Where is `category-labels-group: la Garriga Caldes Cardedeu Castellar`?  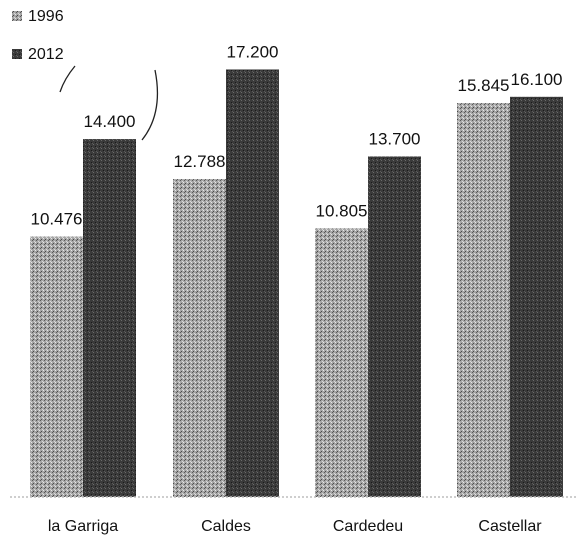 category-labels-group: la Garriga Caldes Cardedeu Castellar is located at coordinates (295, 526).